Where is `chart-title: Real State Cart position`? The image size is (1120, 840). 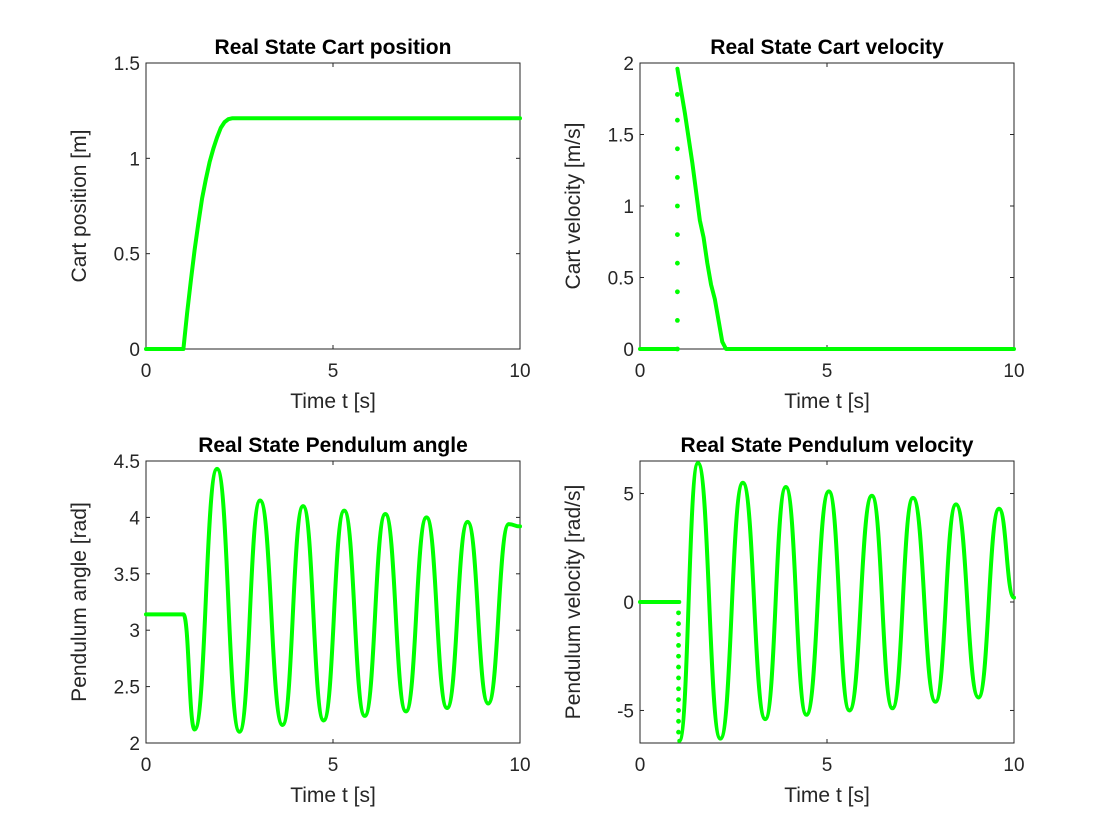 chart-title: Real State Cart position is located at coordinates (333, 47).